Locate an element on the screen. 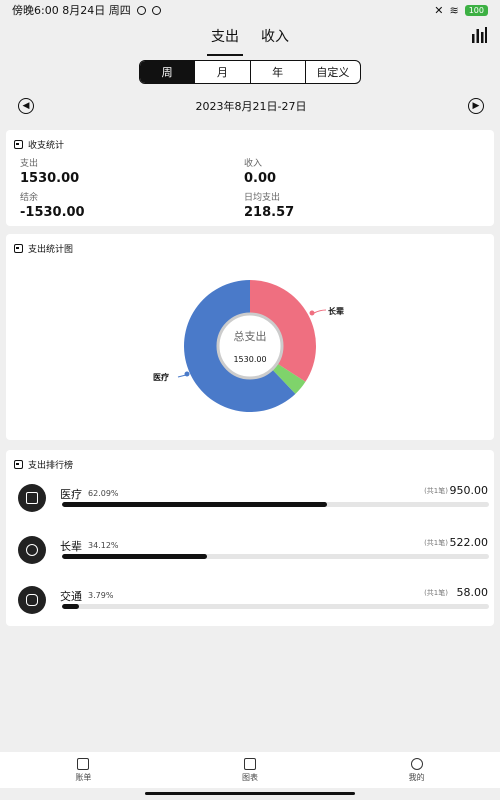  income-stat: 收入 0.00 is located at coordinates (260, 171).